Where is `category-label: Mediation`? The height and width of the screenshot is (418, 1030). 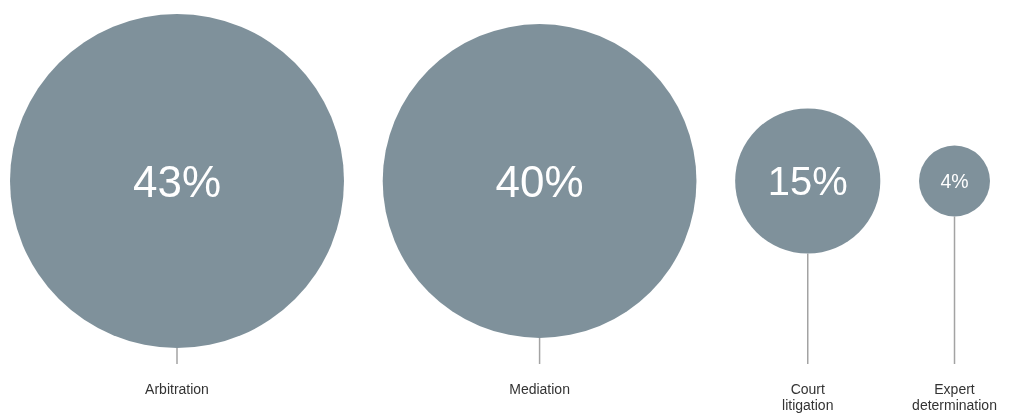 category-label: Mediation is located at coordinates (539, 389).